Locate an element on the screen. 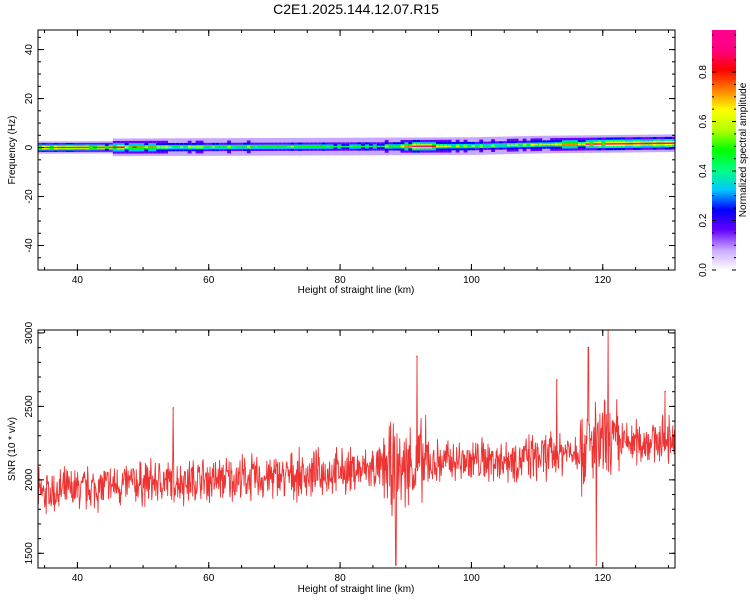  spectrogram-x-tick-label: 60 is located at coordinates (209, 280).